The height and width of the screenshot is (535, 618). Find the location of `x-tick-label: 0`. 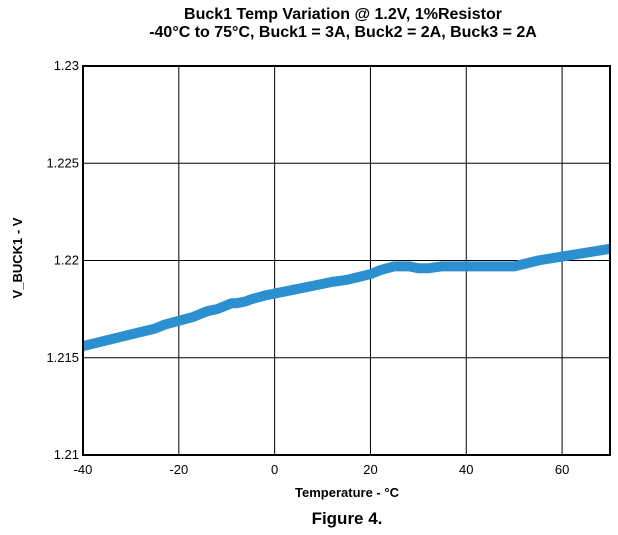

x-tick-label: 0 is located at coordinates (274, 469).